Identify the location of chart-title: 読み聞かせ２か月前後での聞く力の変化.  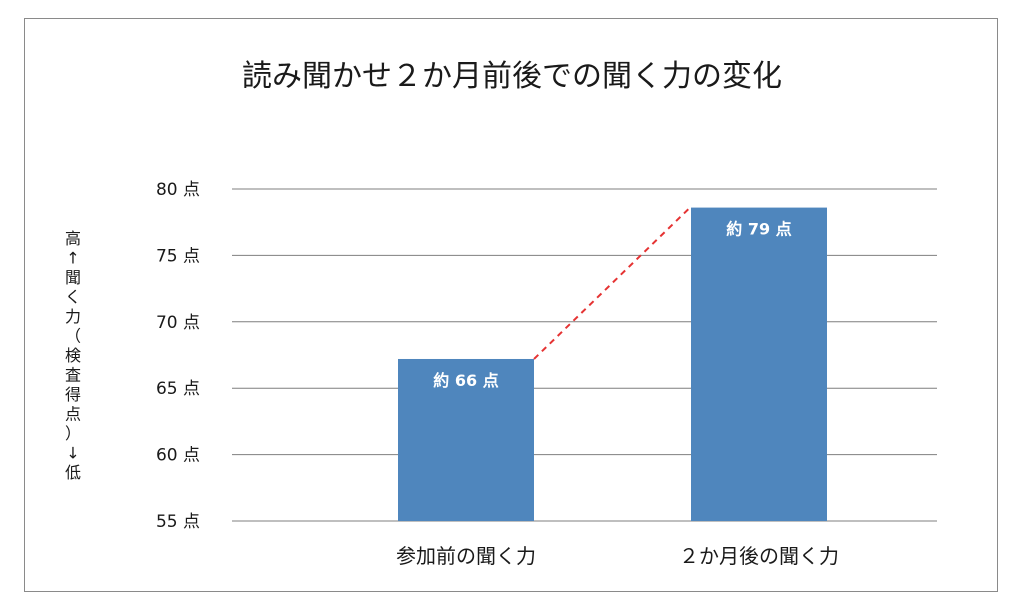
(512, 76).